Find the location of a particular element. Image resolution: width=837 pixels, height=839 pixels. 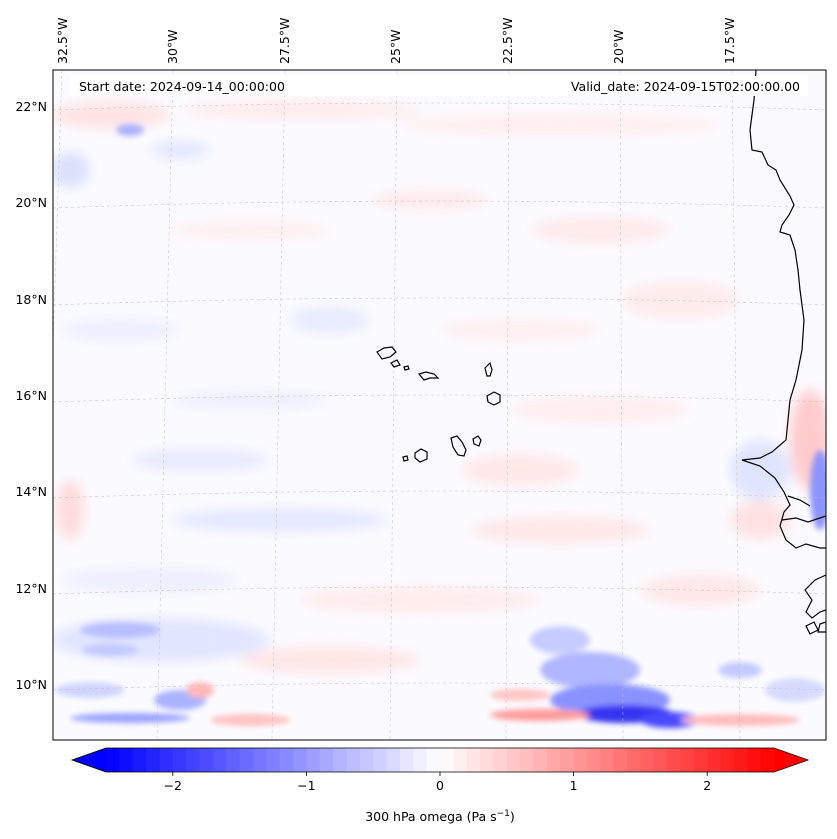

colorbar-label-prefix: 300 hPa omega (Pa s is located at coordinates (430, 816).